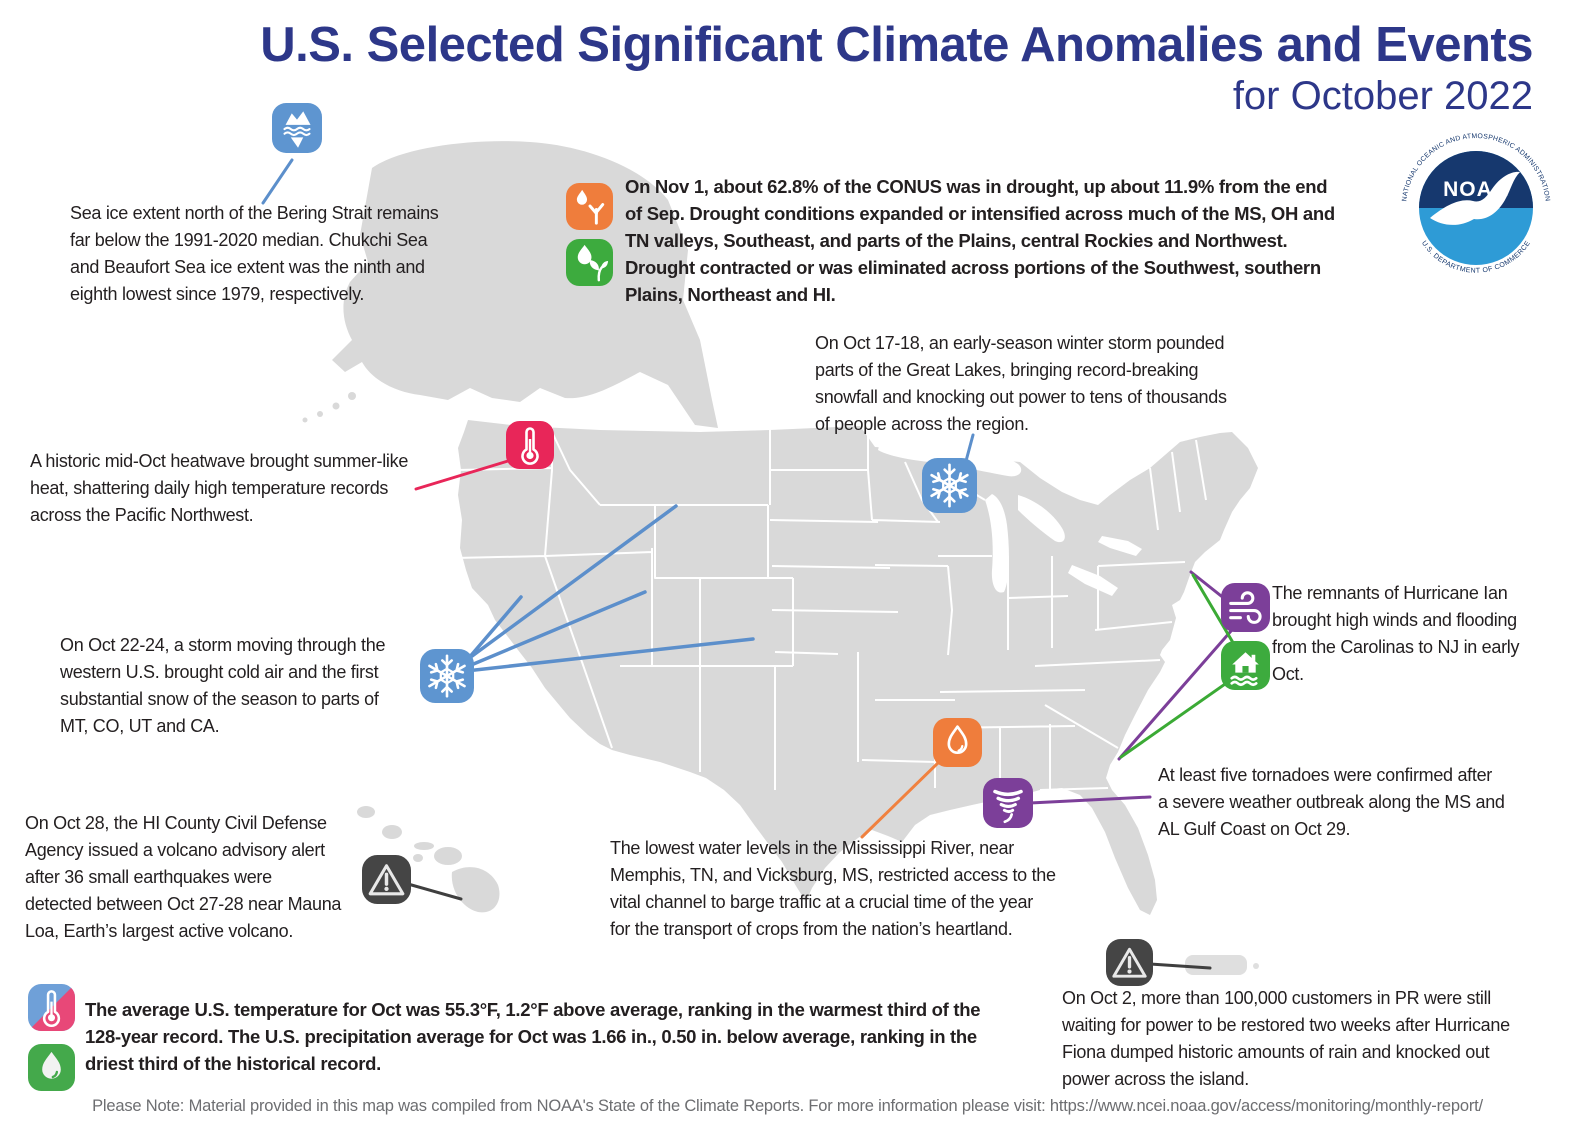 This screenshot has width=1575, height=1125. What do you see at coordinates (1010, 514) in the screenshot?
I see `great-lakes` at bounding box center [1010, 514].